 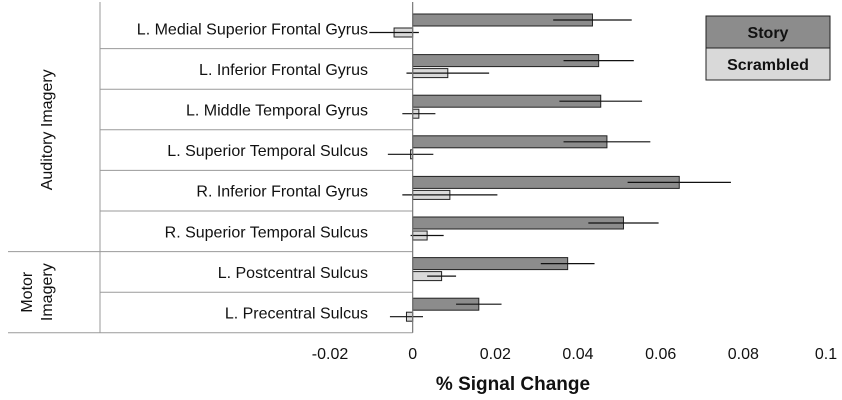 What do you see at coordinates (37, 292) in the screenshot?
I see `group-label: Motor Imagery` at bounding box center [37, 292].